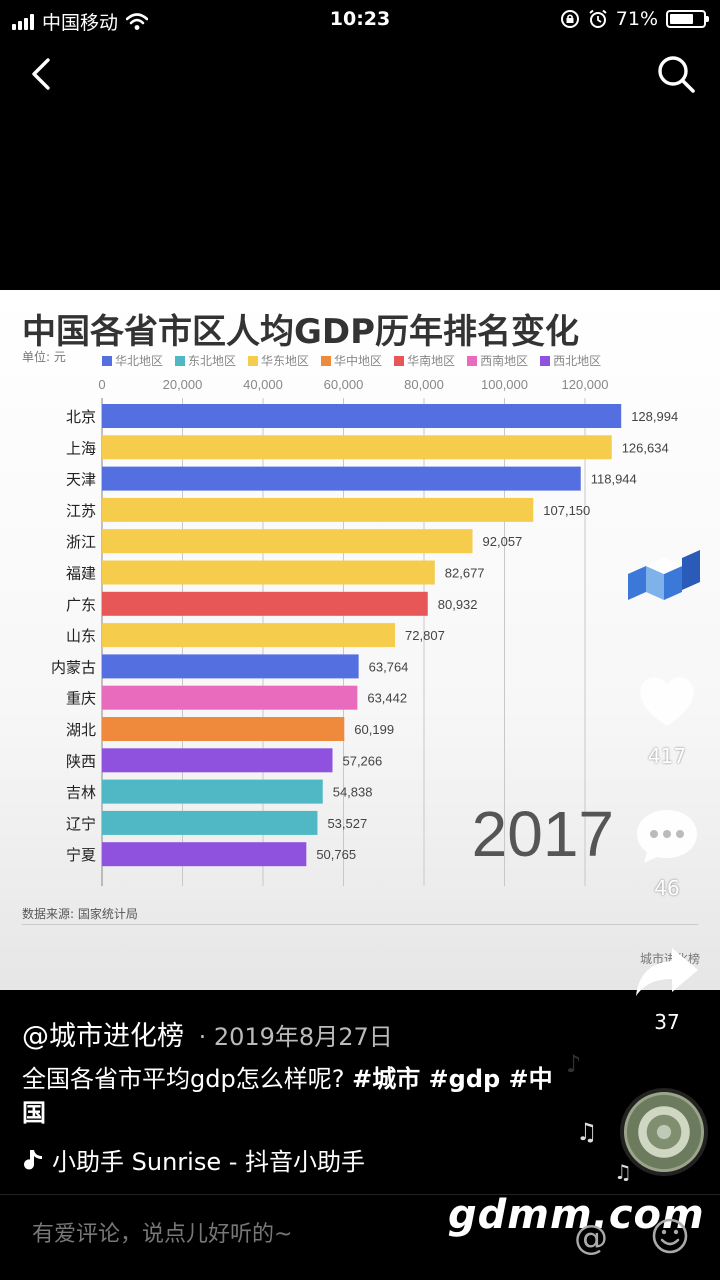 The height and width of the screenshot is (1280, 720). I want to click on heart-icon, so click(667, 701).